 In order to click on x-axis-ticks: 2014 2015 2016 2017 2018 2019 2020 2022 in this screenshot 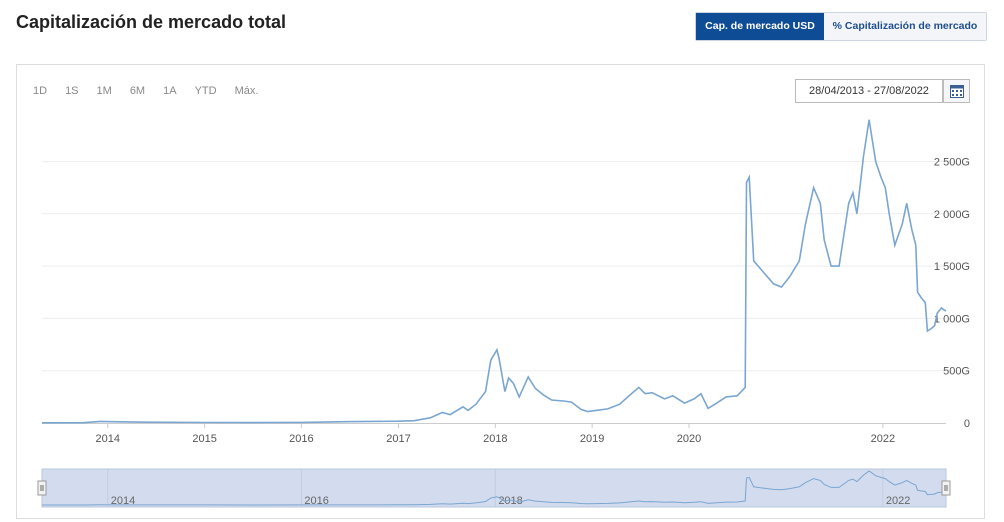, I will do `click(495, 434)`.